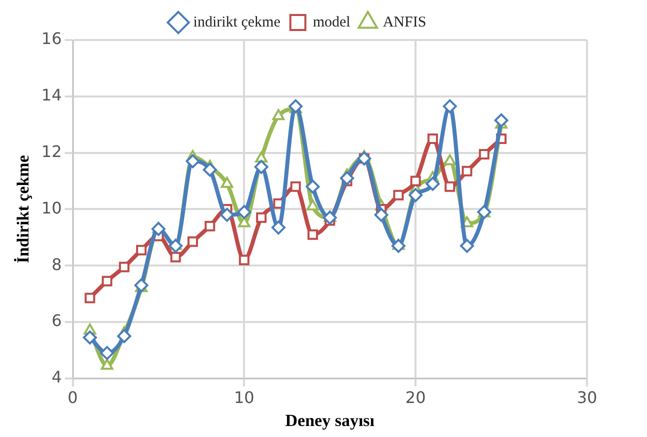 The height and width of the screenshot is (437, 647). What do you see at coordinates (330, 420) in the screenshot?
I see `x-axis-title: Deney sayısı` at bounding box center [330, 420].